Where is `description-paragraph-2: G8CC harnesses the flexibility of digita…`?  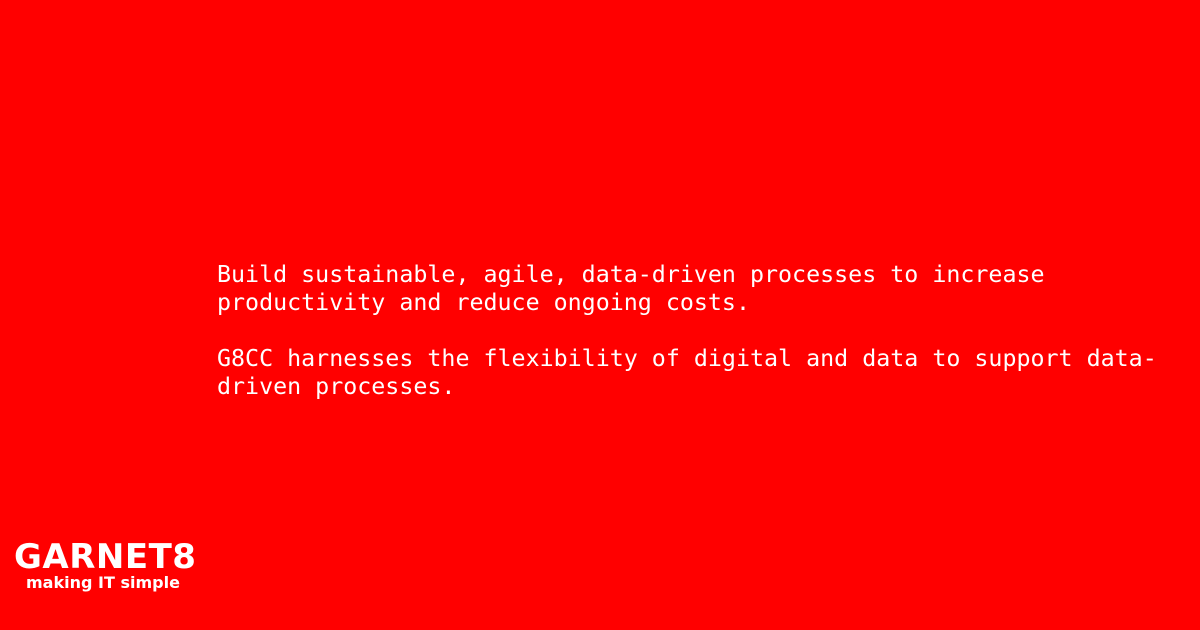 description-paragraph-2: G8CC harnesses the flexibility of digita… is located at coordinates (687, 372).